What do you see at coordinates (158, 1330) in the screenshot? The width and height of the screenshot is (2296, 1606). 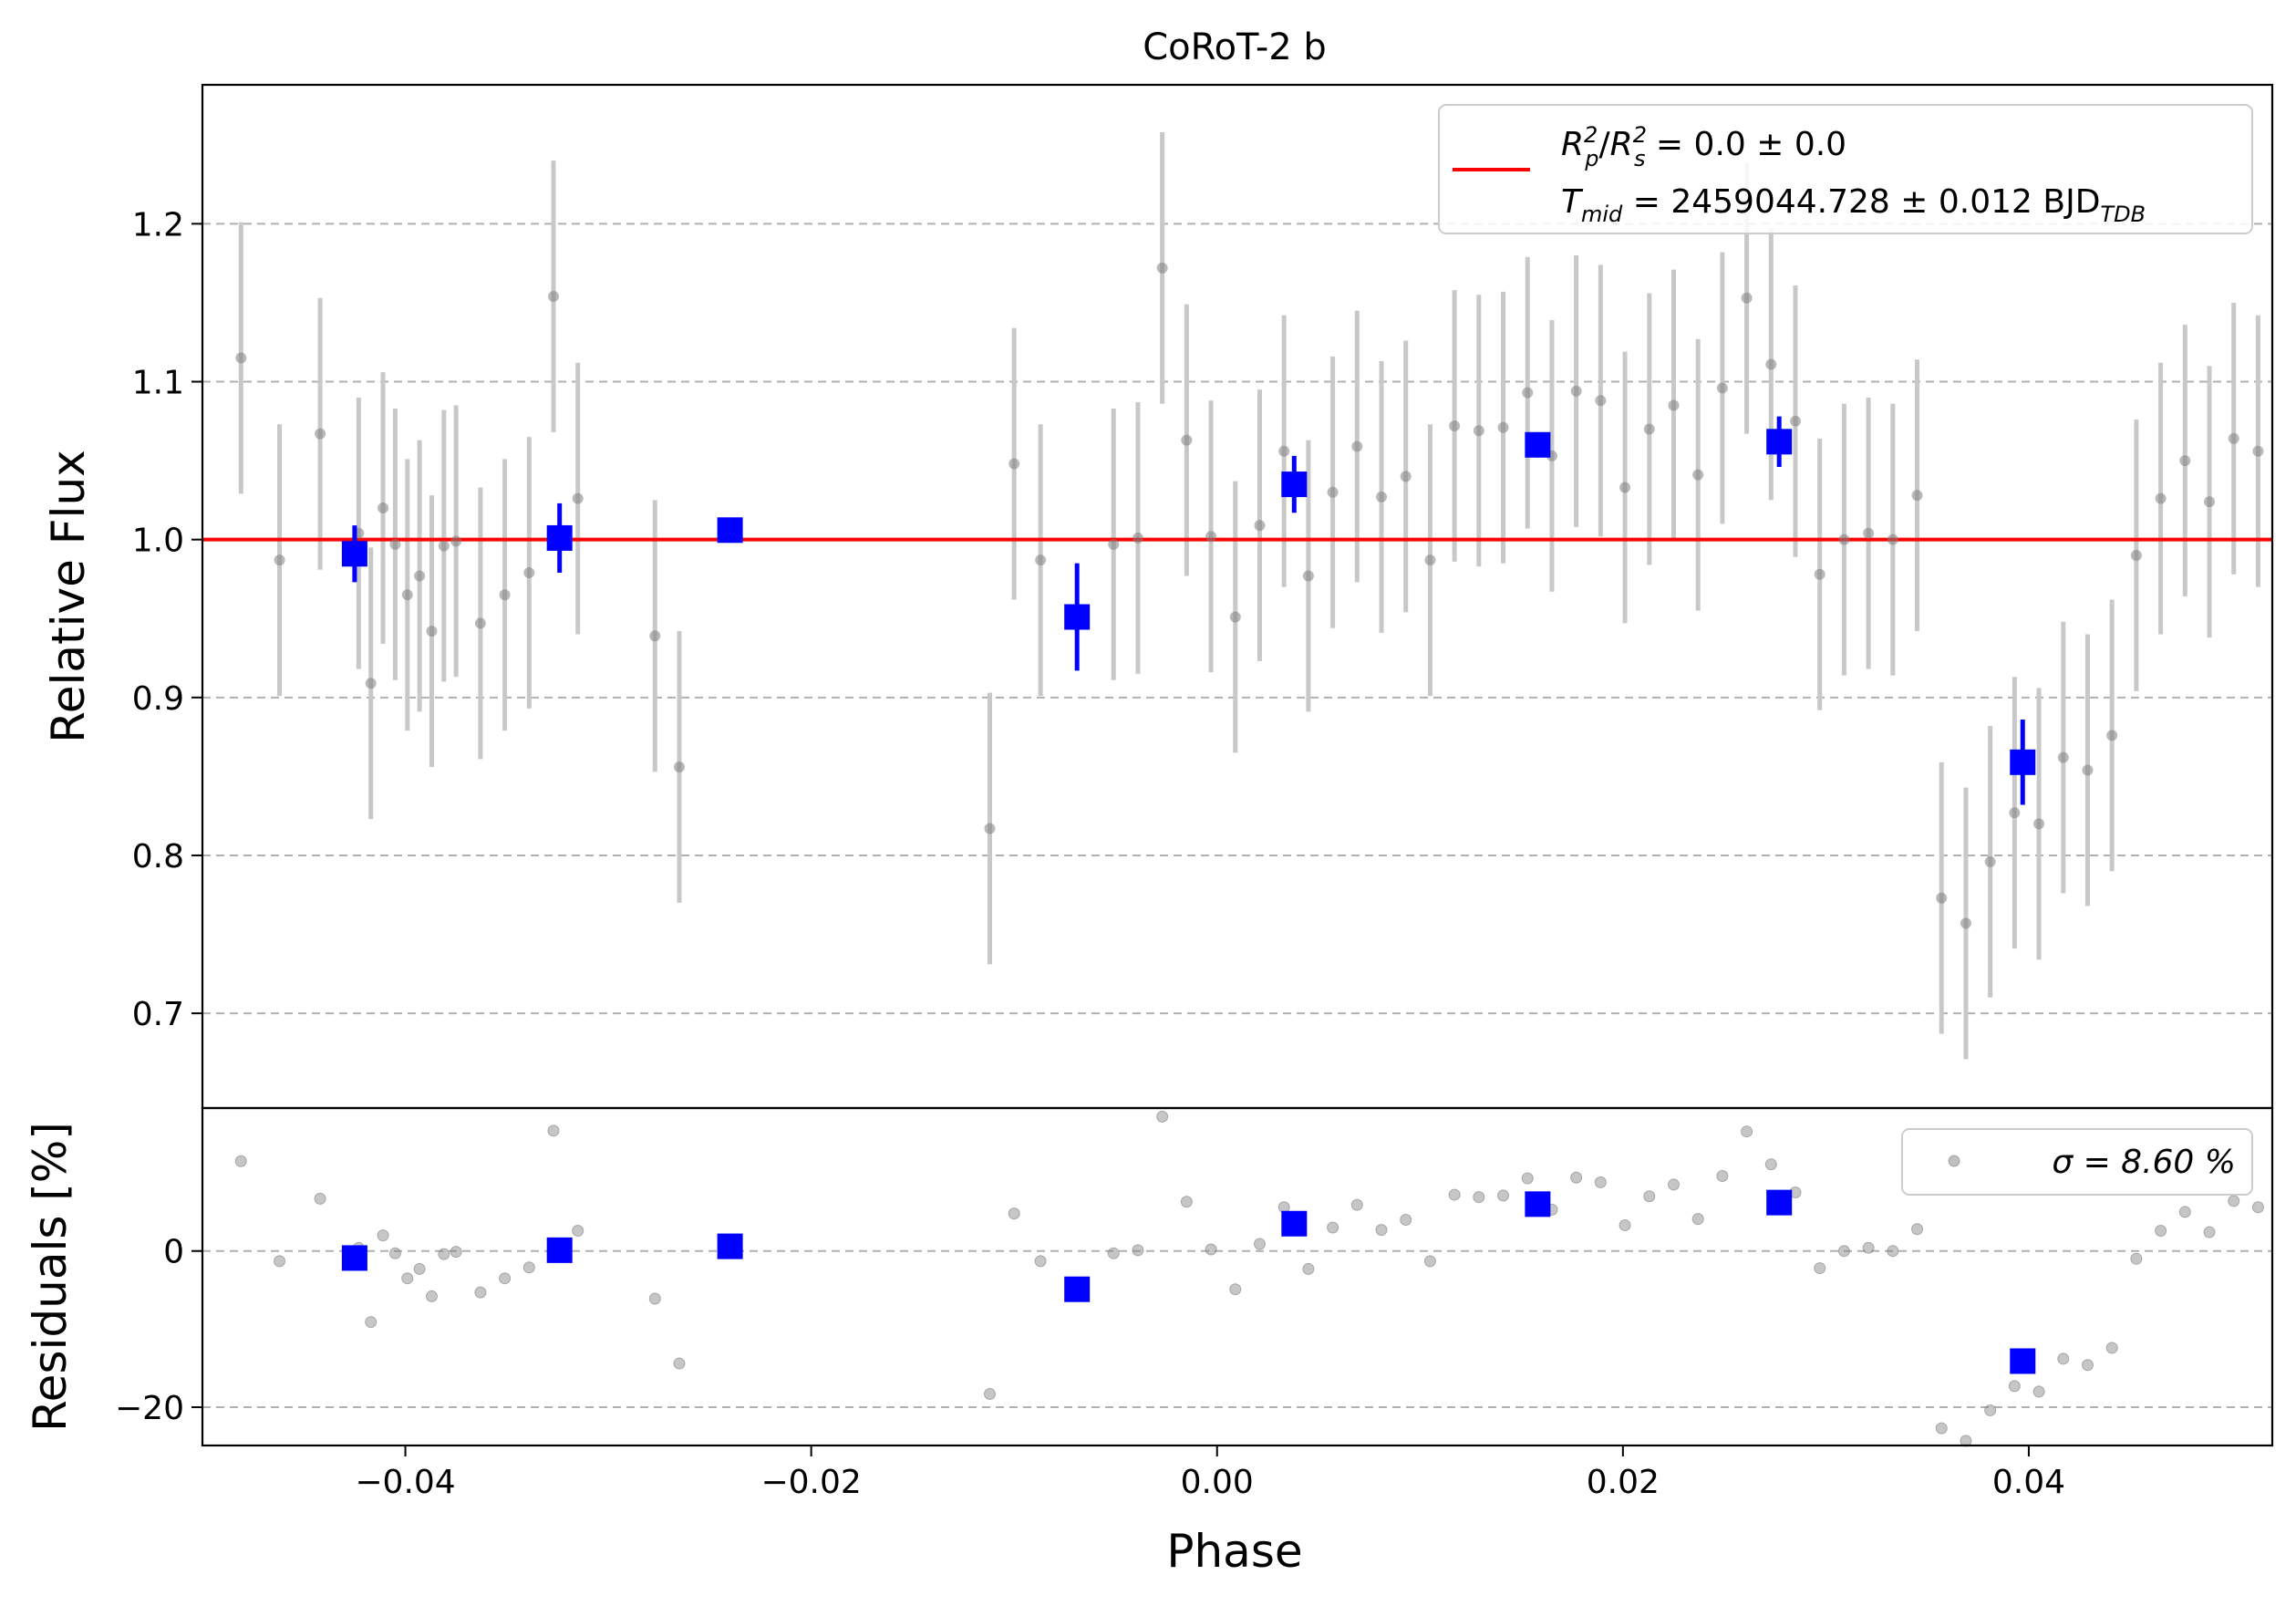 I see `bottom-y-ticks: −20 0` at bounding box center [158, 1330].